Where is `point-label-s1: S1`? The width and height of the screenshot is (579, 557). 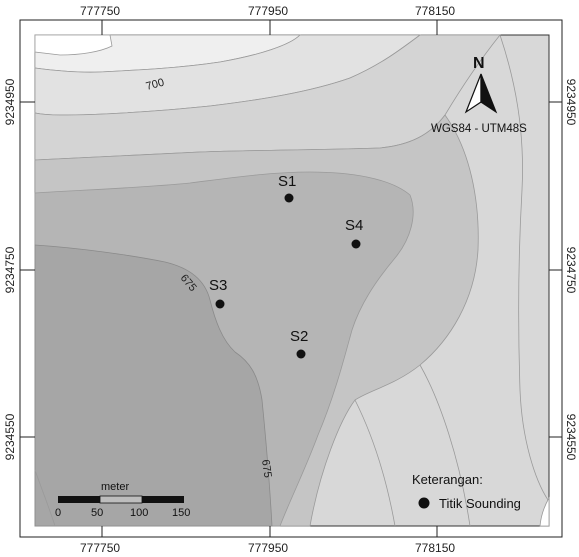 point-label-s1: S1 is located at coordinates (287, 181).